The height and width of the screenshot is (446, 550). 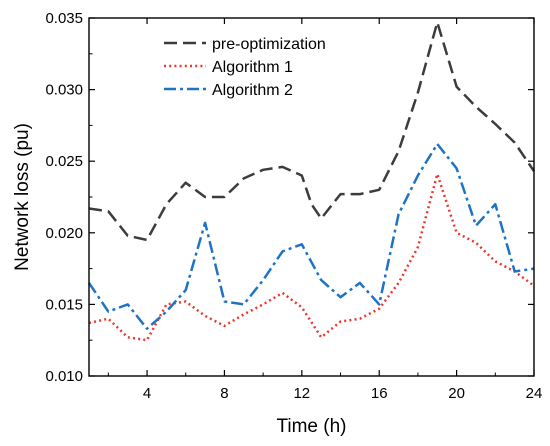 What do you see at coordinates (224, 393) in the screenshot?
I see `x-tick-label: 8` at bounding box center [224, 393].